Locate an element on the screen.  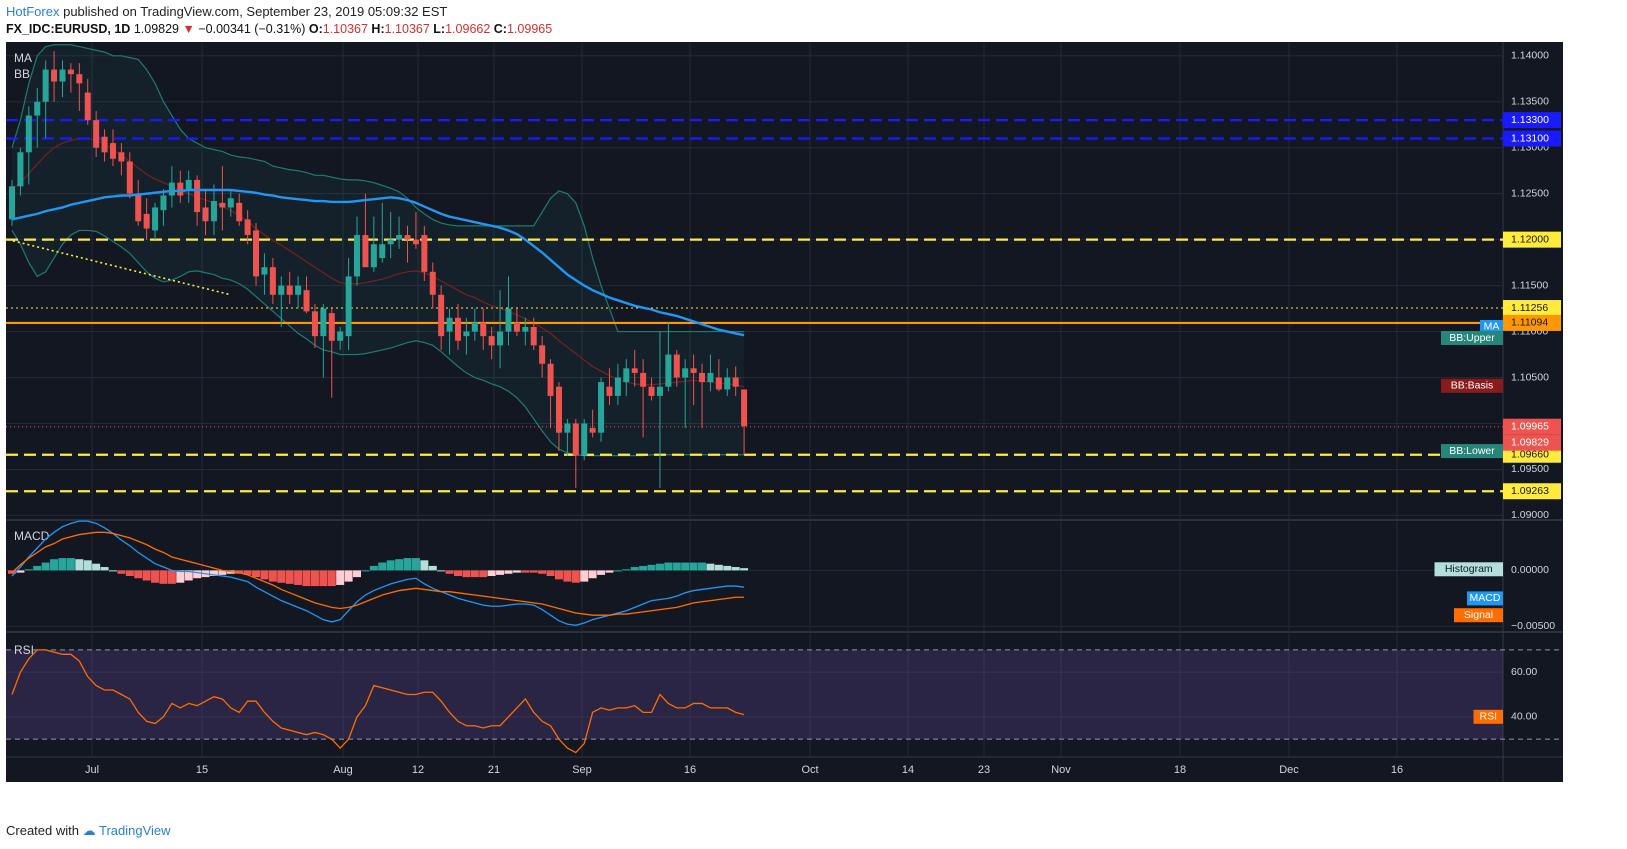
series-legend-tag: BB:Upper is located at coordinates (1472, 338).